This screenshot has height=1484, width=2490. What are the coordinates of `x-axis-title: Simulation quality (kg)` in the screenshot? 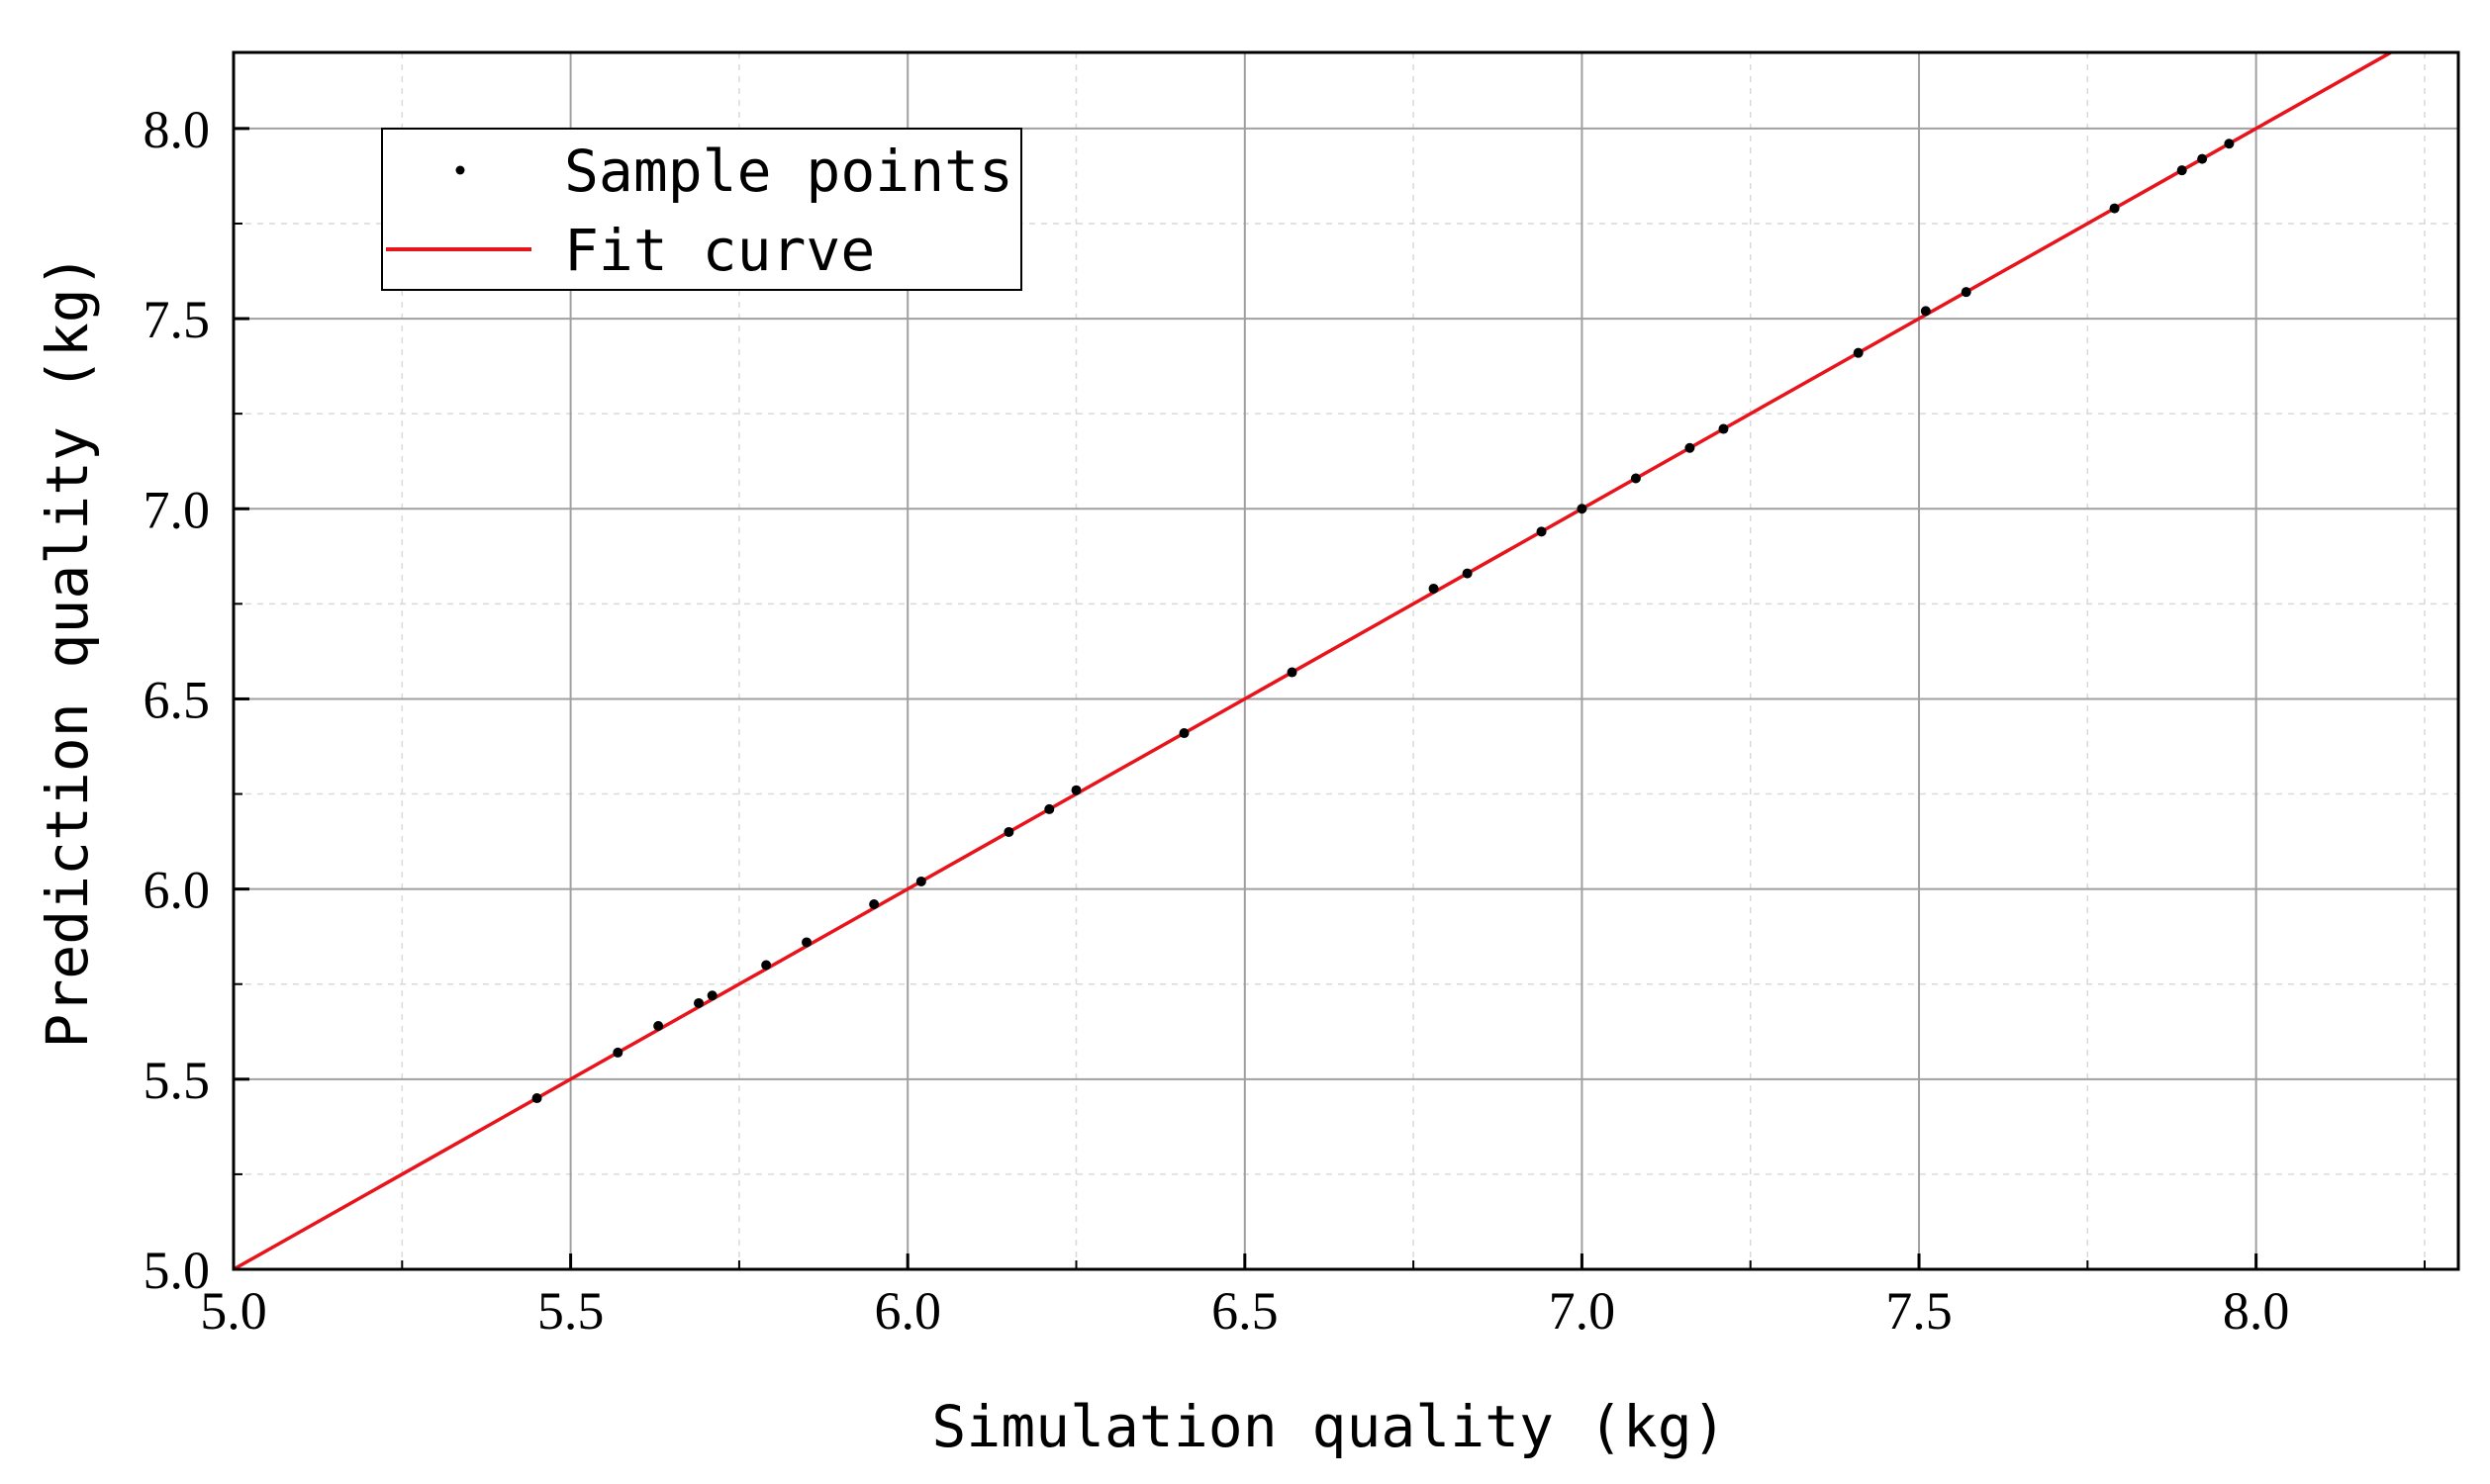 It's located at (1328, 1426).